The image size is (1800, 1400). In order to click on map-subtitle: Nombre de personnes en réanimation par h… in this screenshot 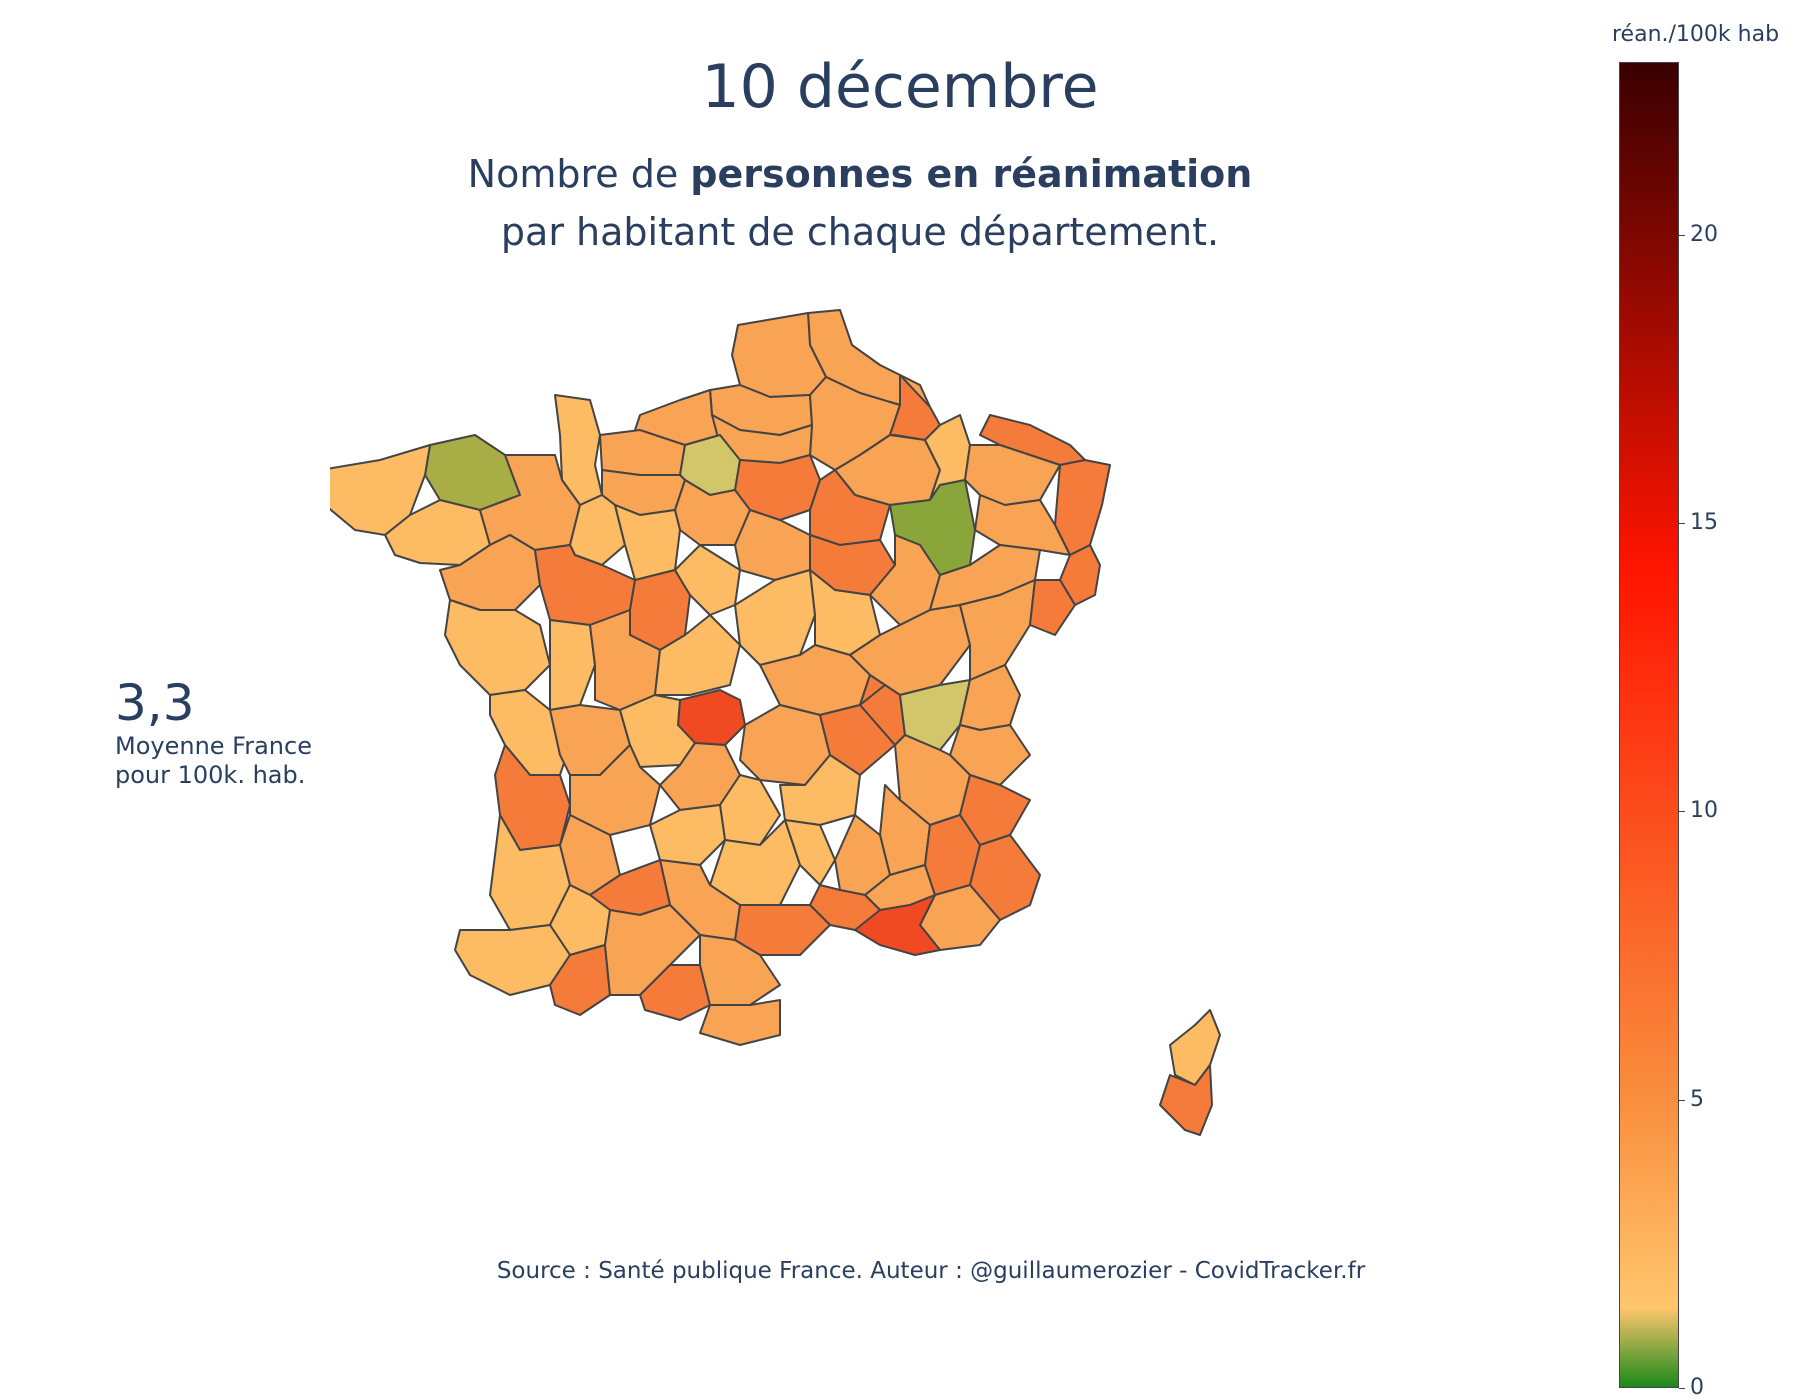, I will do `click(860, 203)`.